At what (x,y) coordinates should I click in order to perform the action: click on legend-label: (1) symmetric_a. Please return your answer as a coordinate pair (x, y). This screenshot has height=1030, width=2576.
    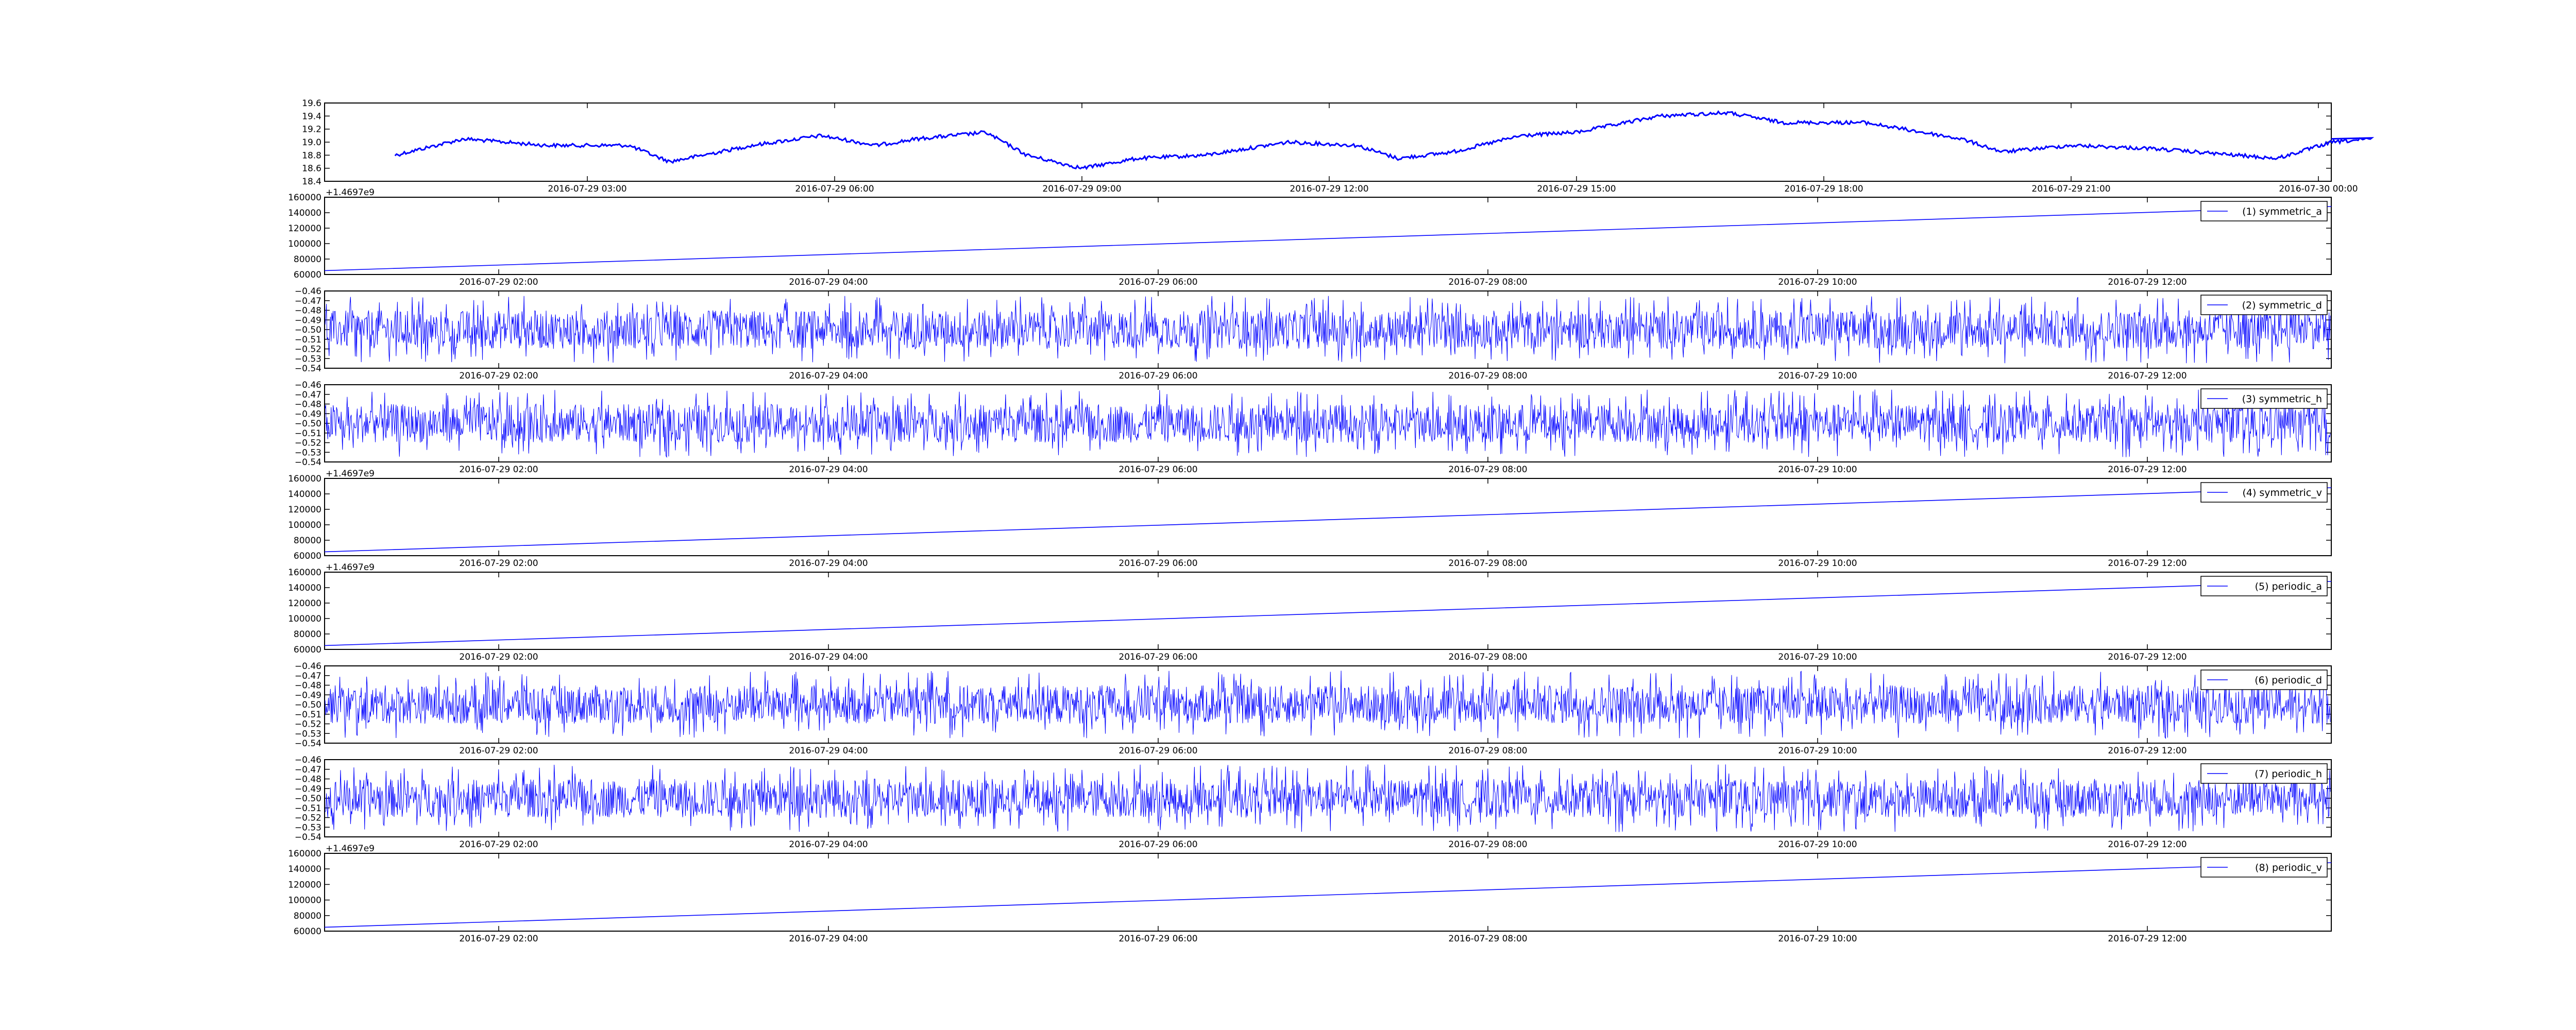
    Looking at the image, I should click on (2282, 212).